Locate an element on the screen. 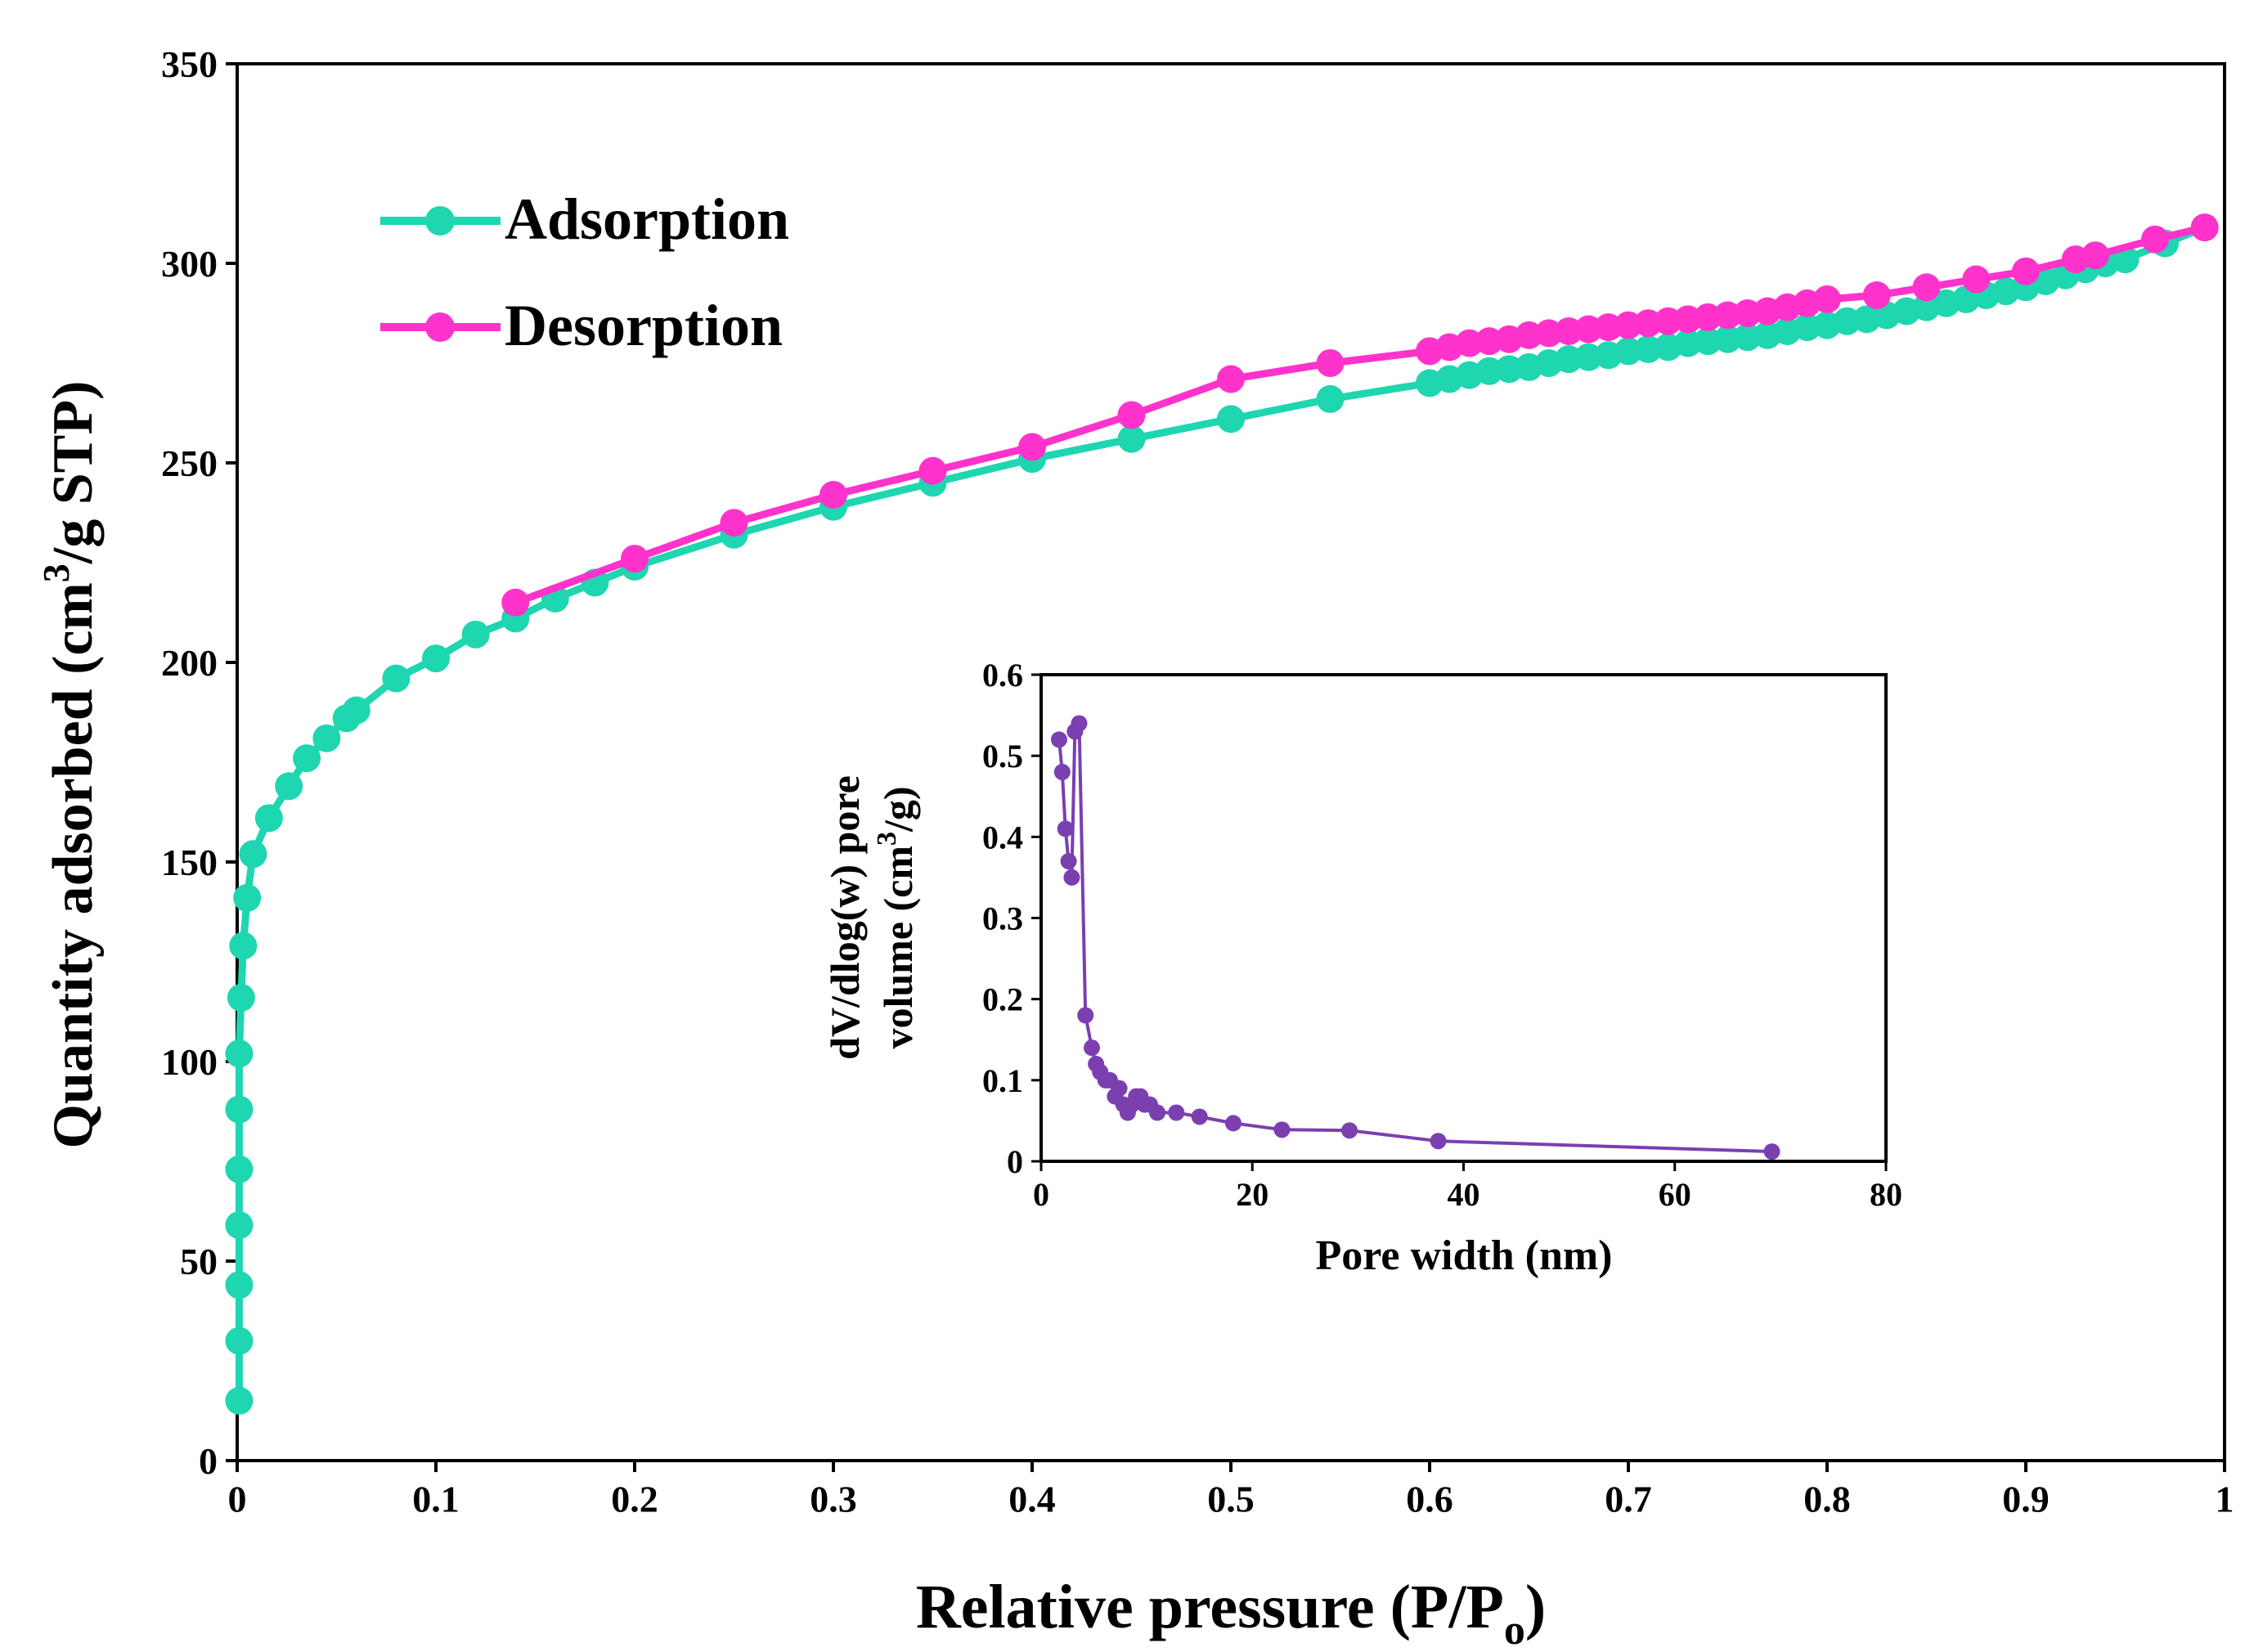 The height and width of the screenshot is (1652, 2263). main-x-tick-label: 0.6 is located at coordinates (1429, 1499).